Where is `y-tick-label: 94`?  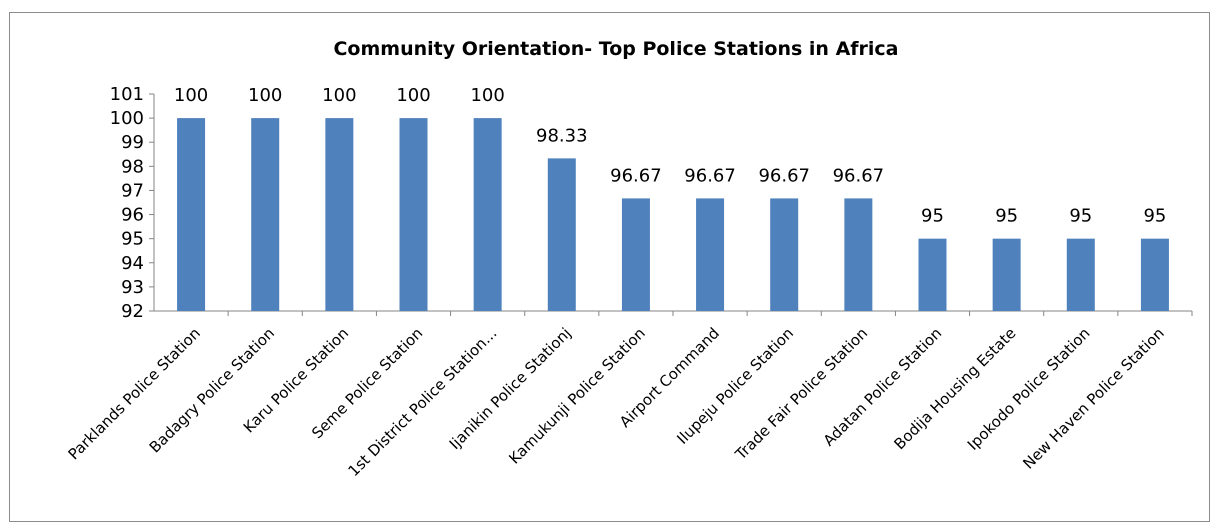 y-tick-label: 94 is located at coordinates (132, 263).